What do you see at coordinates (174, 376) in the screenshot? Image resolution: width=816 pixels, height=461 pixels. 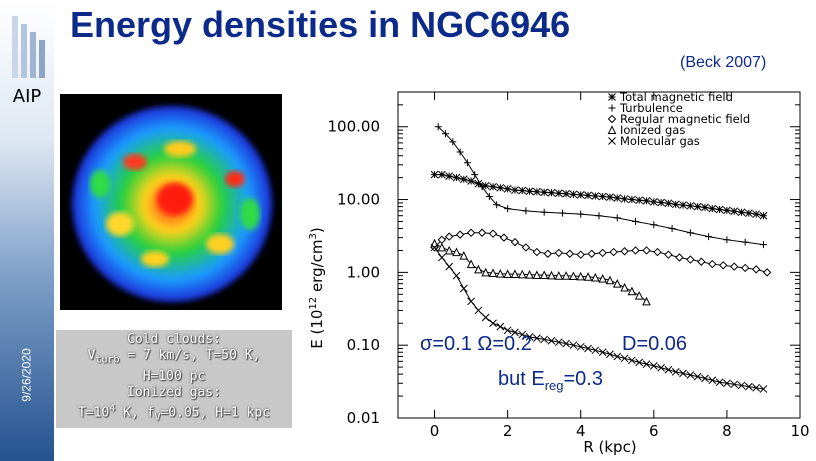 I see `caption-line-3: H=100 pc` at bounding box center [174, 376].